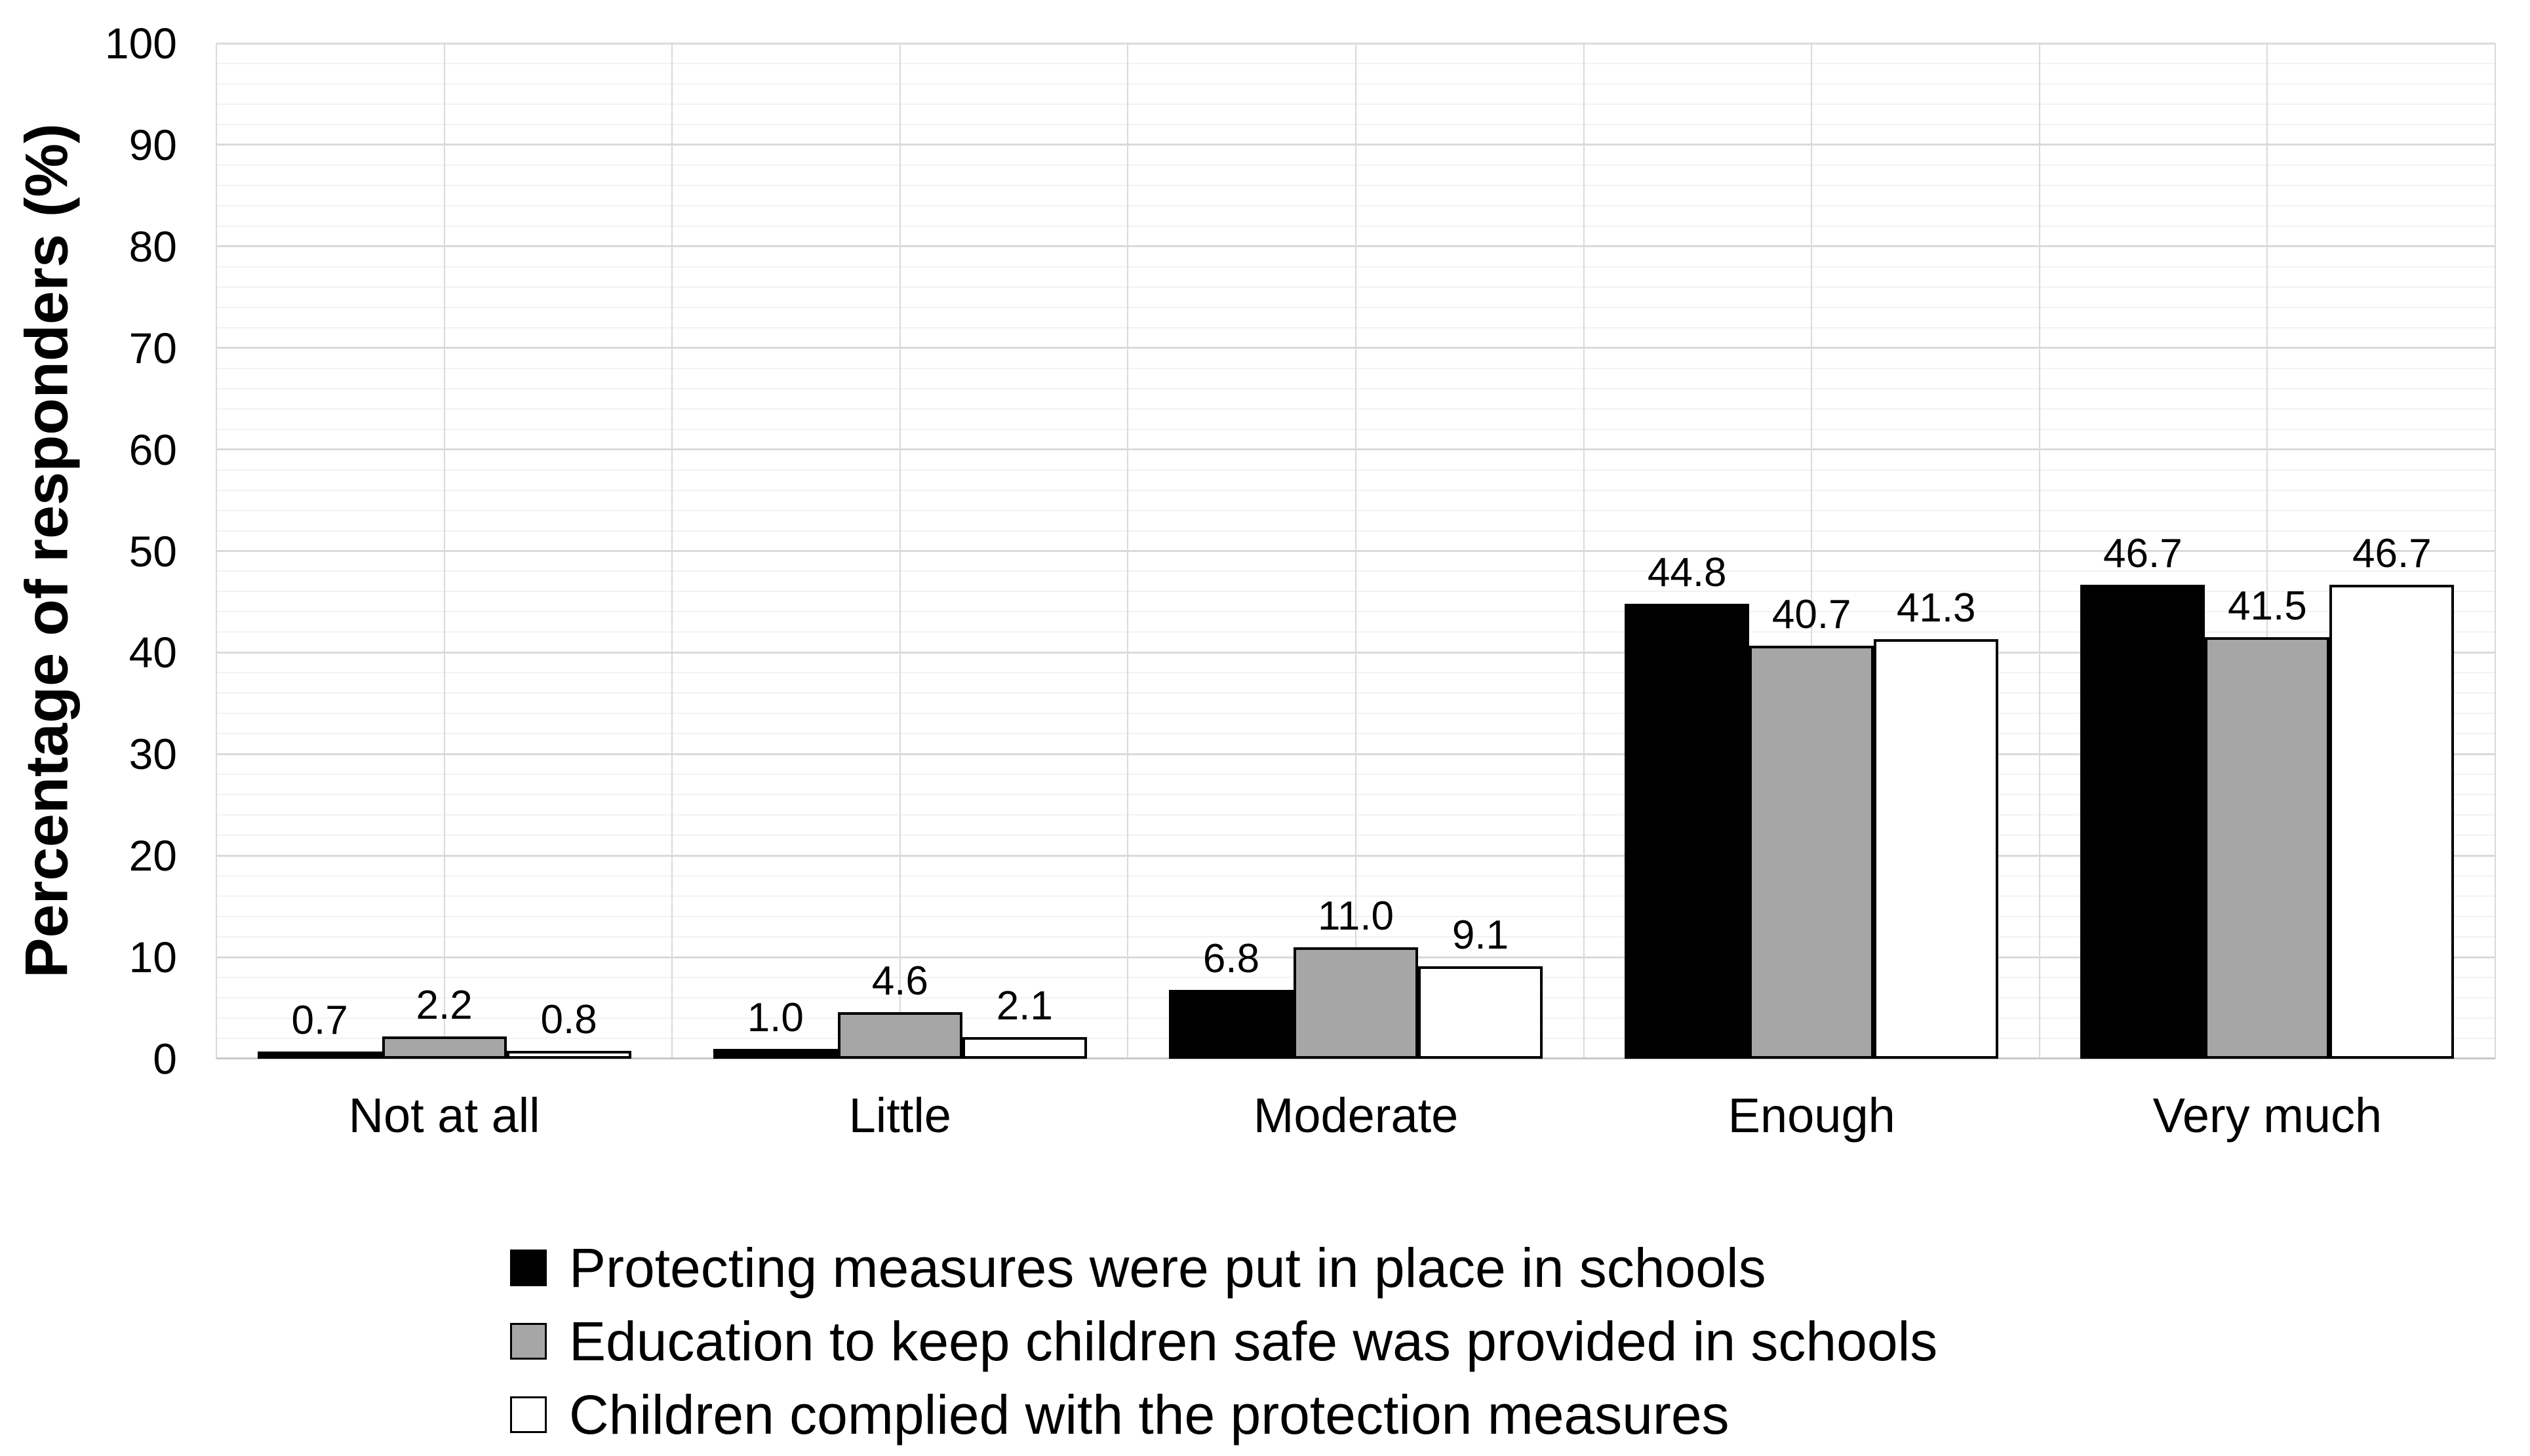  I want to click on y-axis-tick-label: 70, so click(152, 347).